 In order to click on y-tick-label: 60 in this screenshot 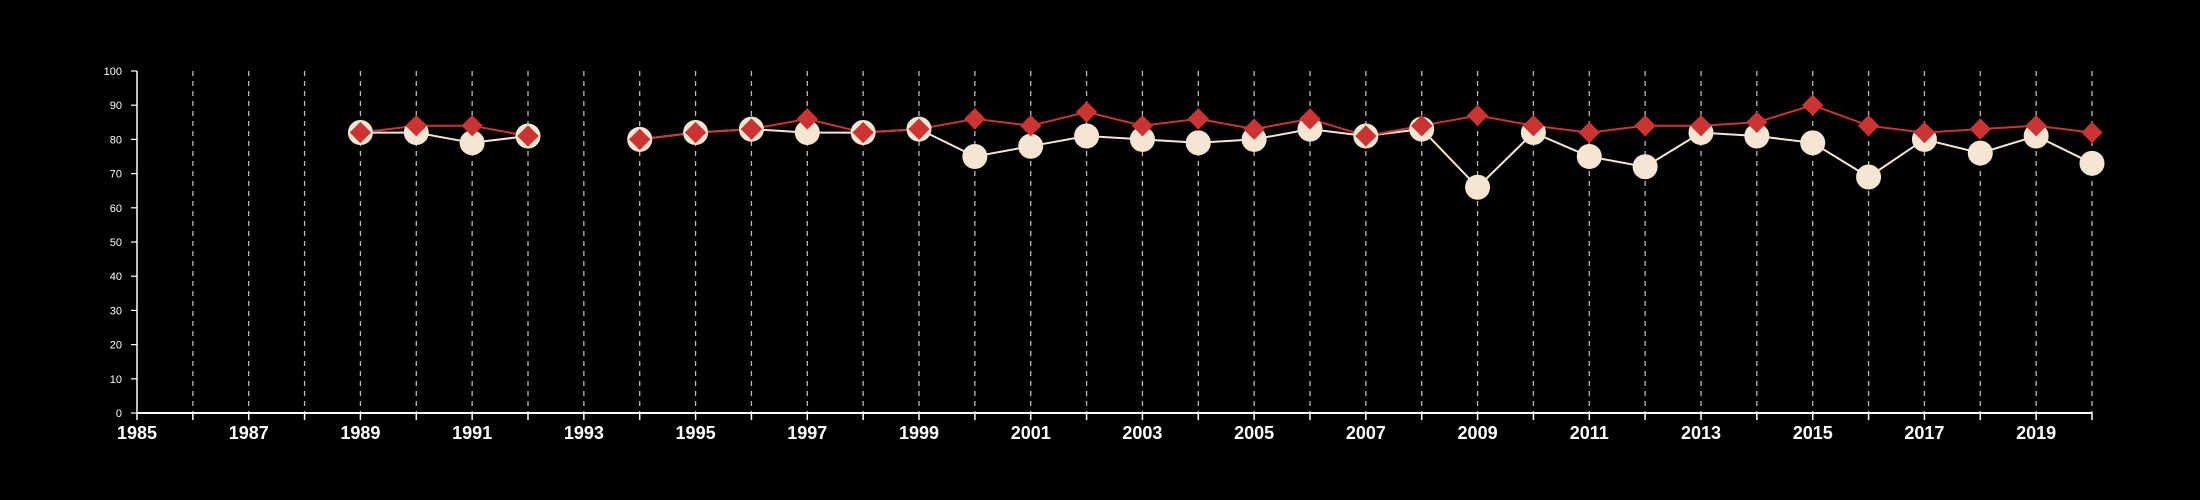, I will do `click(116, 209)`.